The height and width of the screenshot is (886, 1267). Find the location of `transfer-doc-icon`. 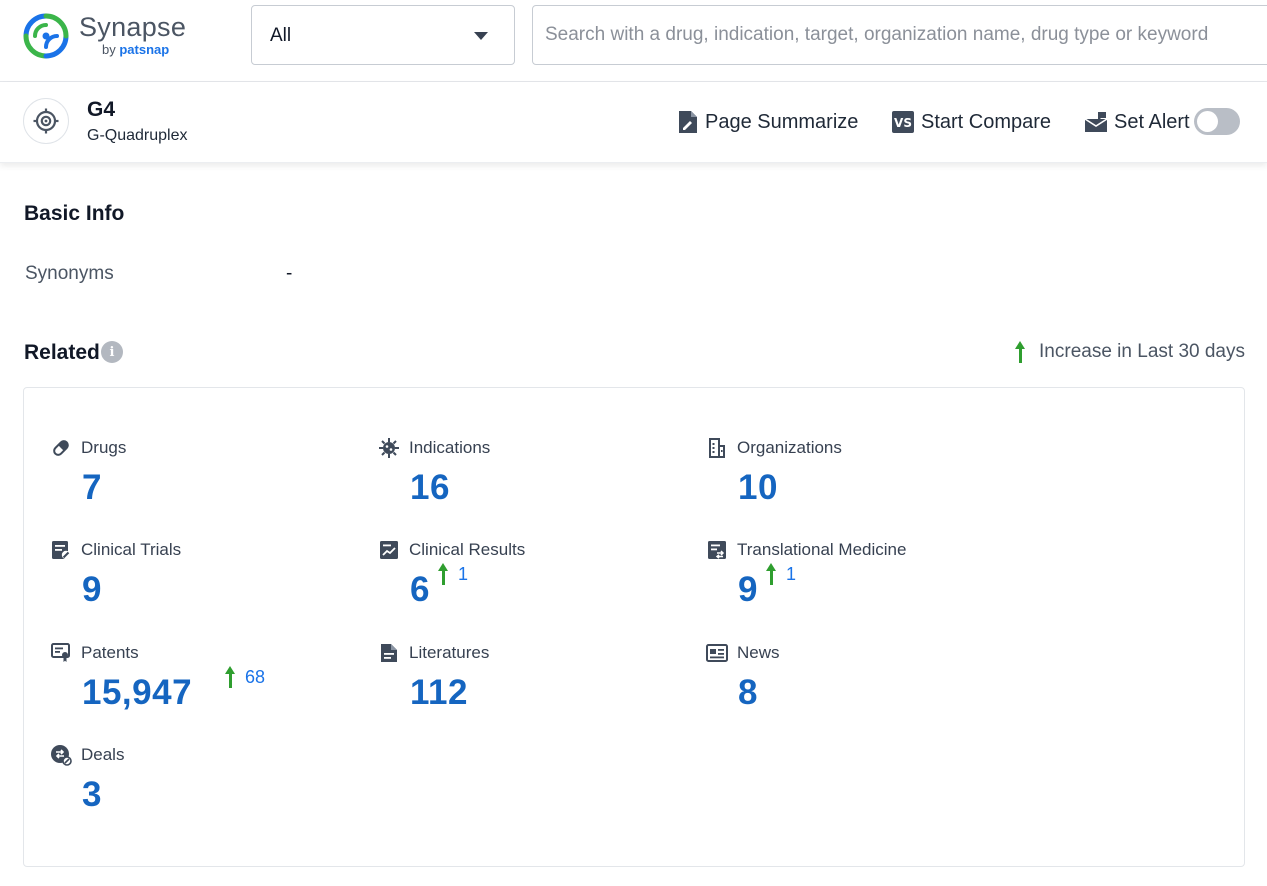

transfer-doc-icon is located at coordinates (717, 550).